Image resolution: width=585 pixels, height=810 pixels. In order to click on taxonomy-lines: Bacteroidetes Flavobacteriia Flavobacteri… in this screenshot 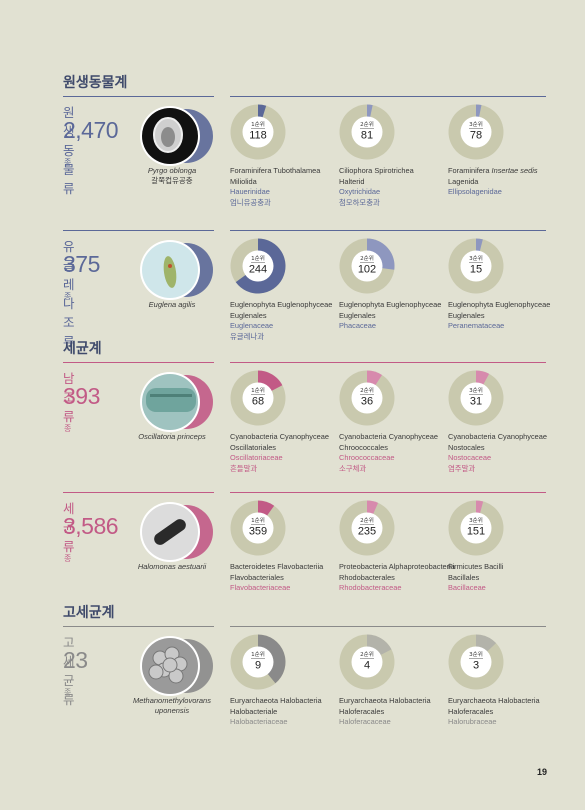, I will do `click(286, 578)`.